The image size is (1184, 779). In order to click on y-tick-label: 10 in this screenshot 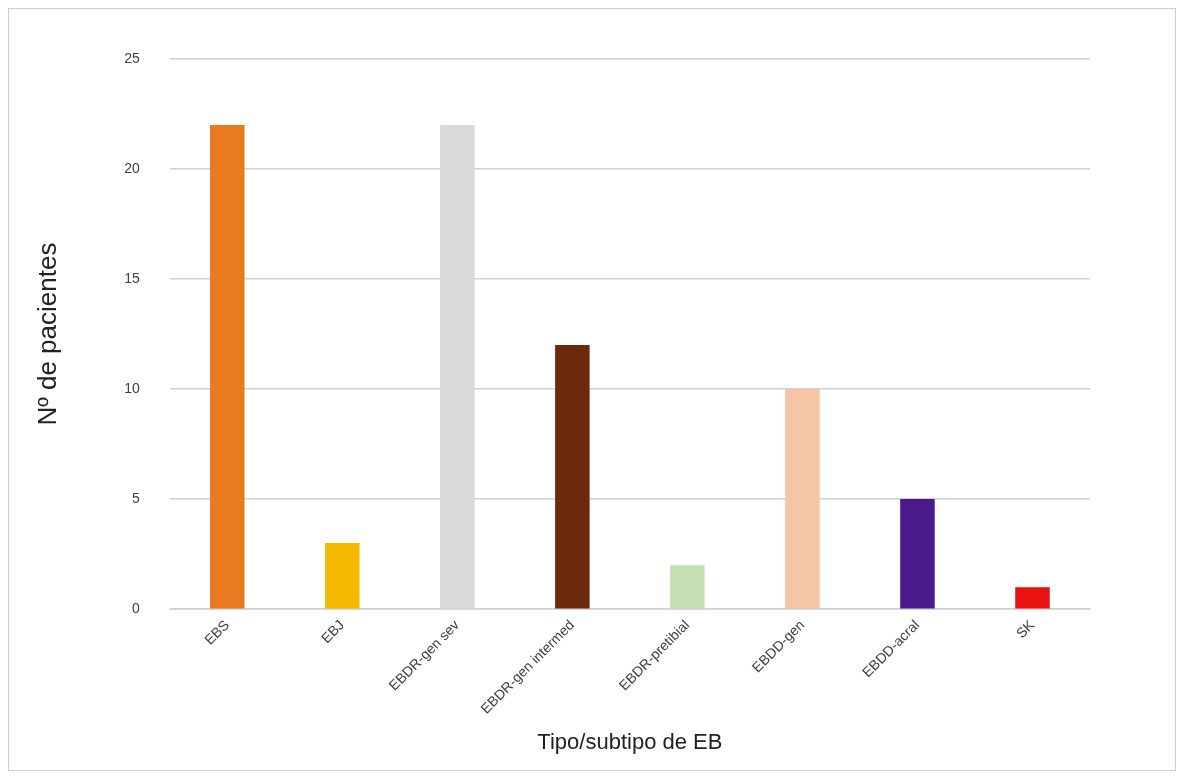, I will do `click(132, 387)`.